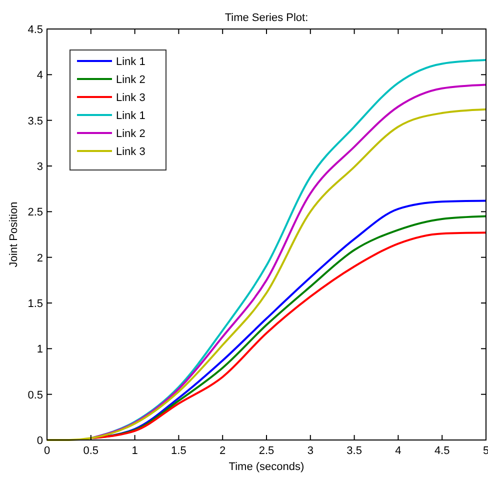 The image size is (488, 477). I want to click on y-tick-label: 0, so click(39, 441).